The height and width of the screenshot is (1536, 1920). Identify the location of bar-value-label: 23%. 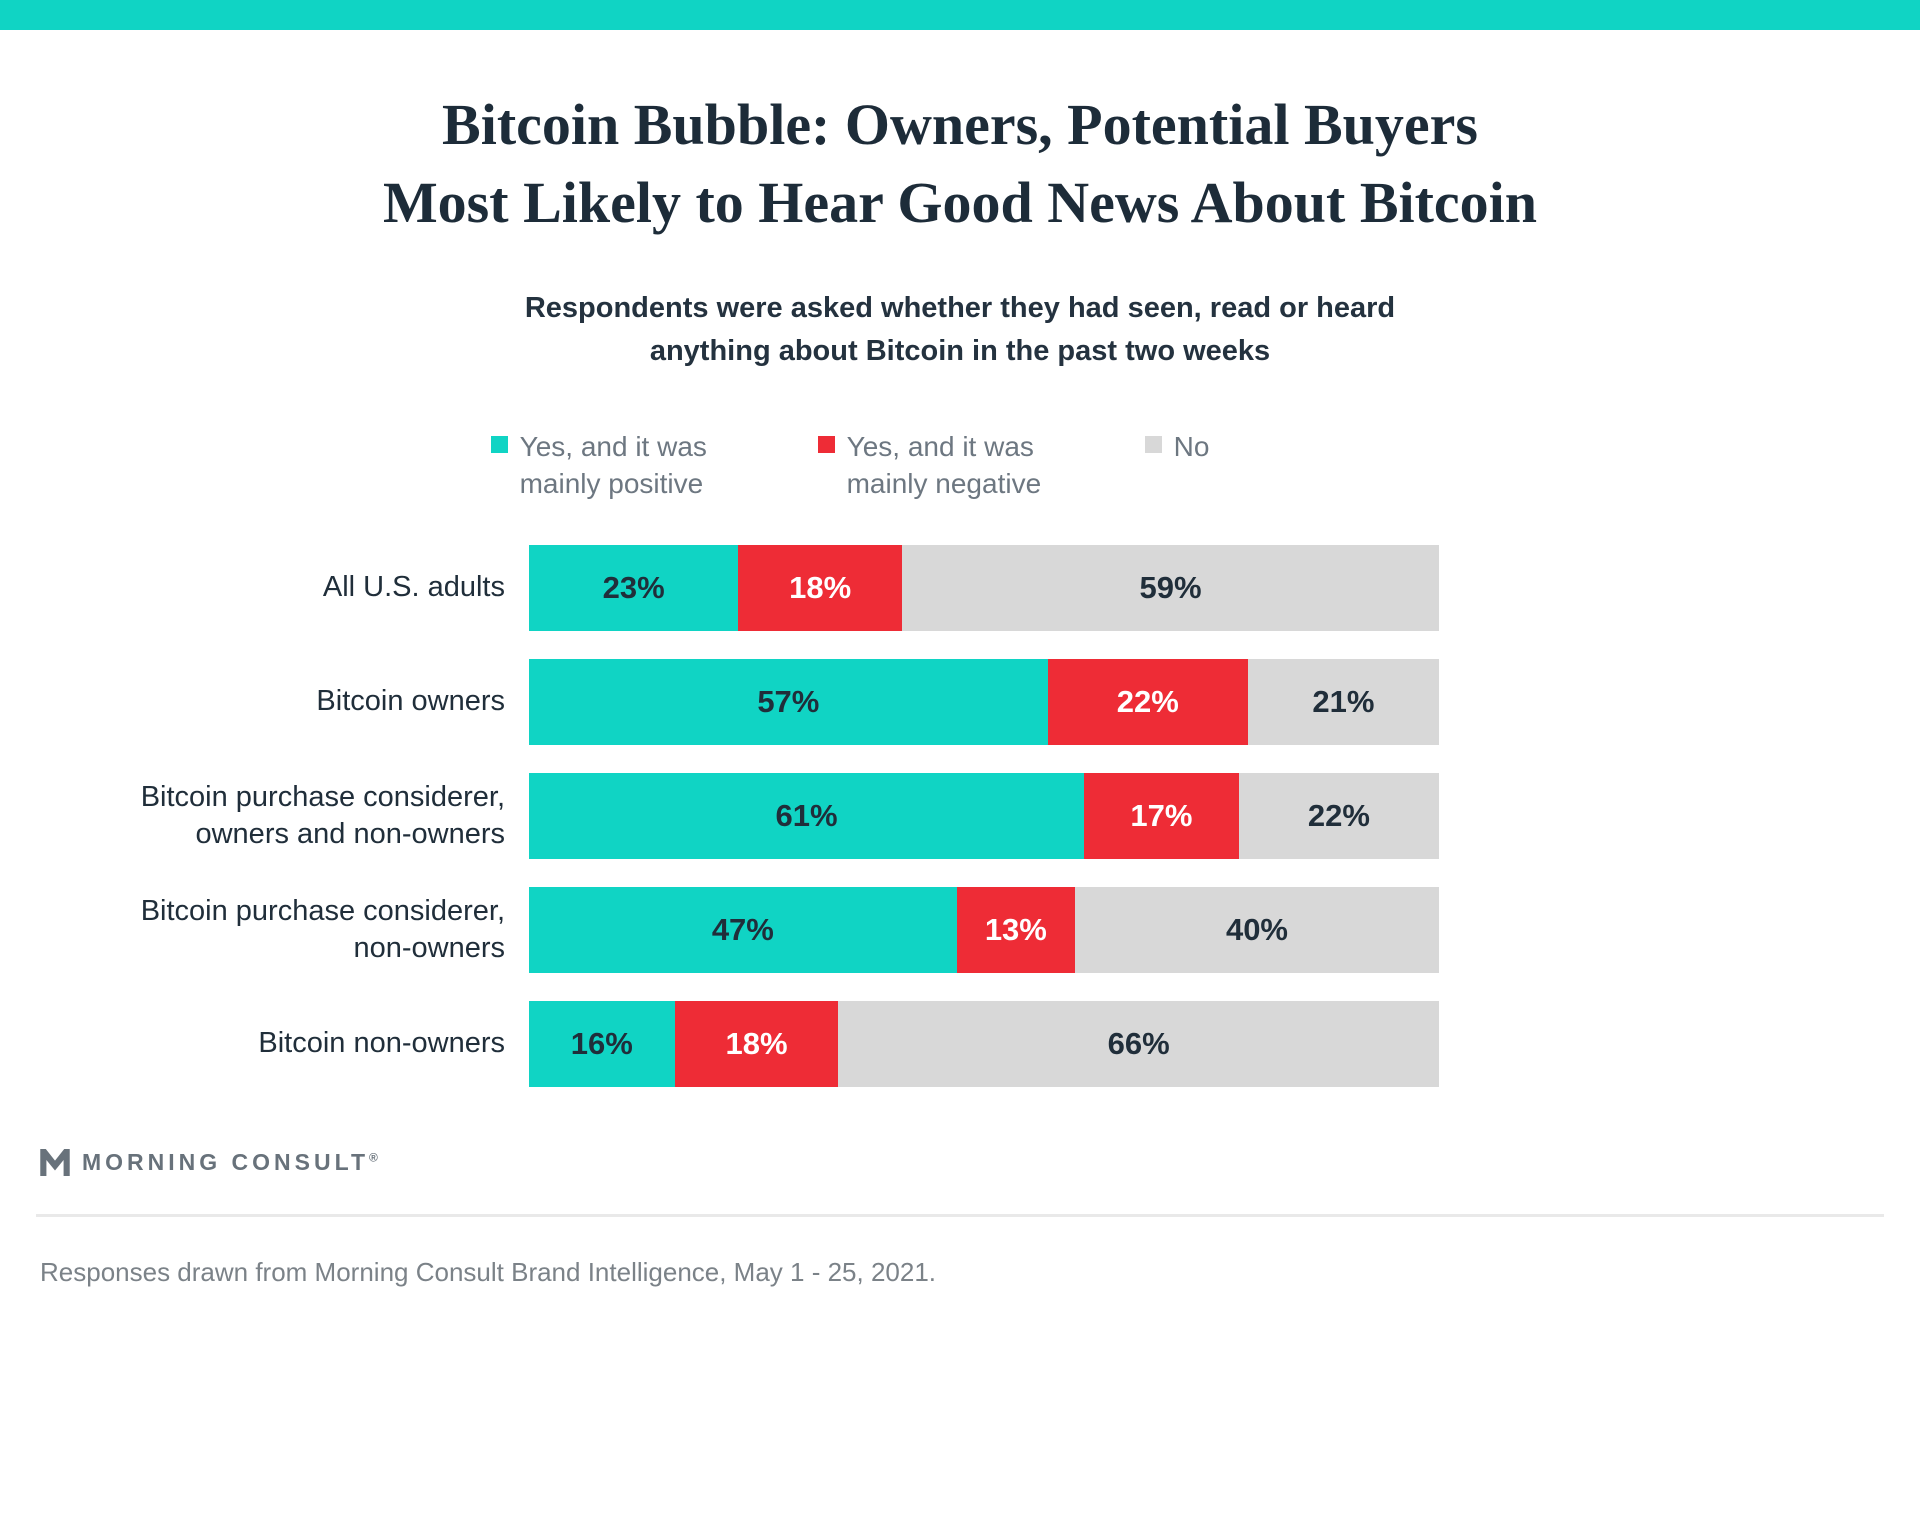
(633, 588).